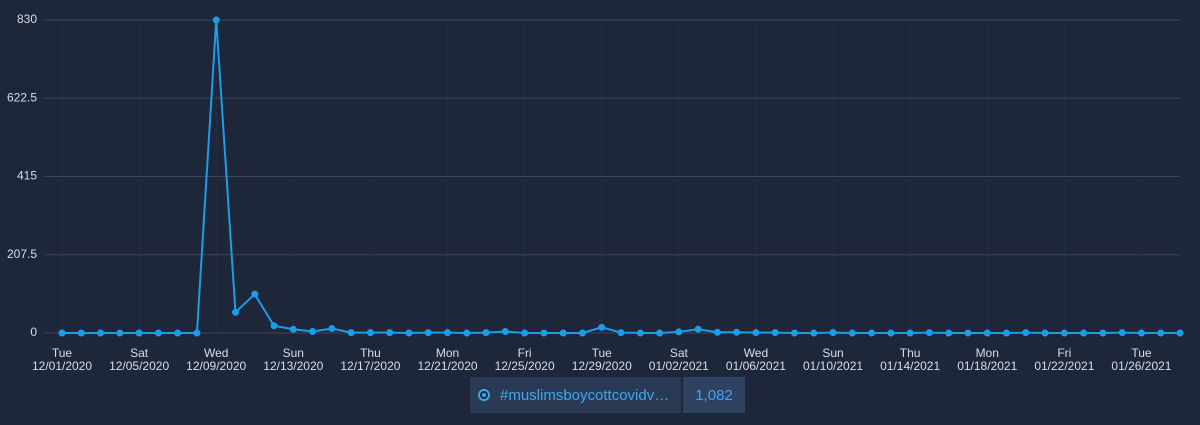 Image resolution: width=1200 pixels, height=425 pixels. I want to click on legend-total: 1,082, so click(714, 395).